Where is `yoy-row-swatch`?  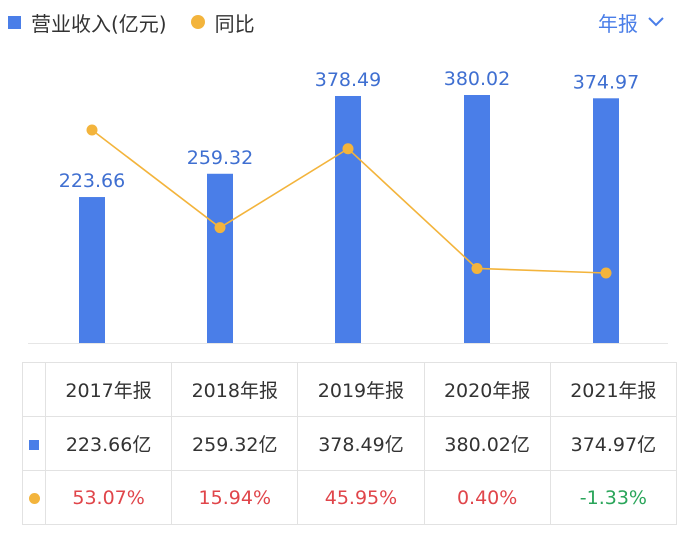 yoy-row-swatch is located at coordinates (34, 498).